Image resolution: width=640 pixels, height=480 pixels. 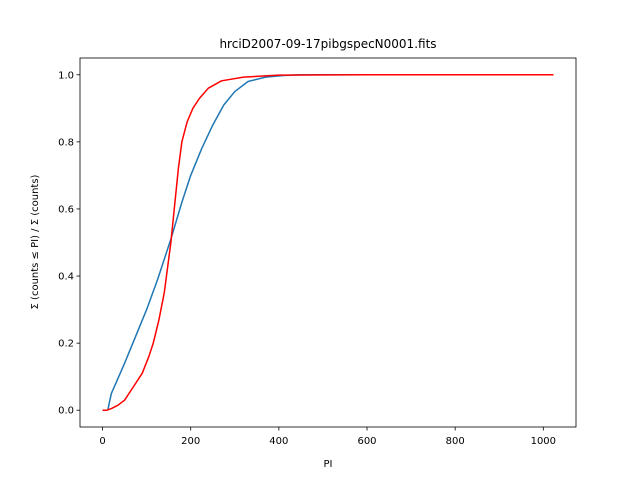 I want to click on y-tick-label: 0.0, so click(x=66, y=411).